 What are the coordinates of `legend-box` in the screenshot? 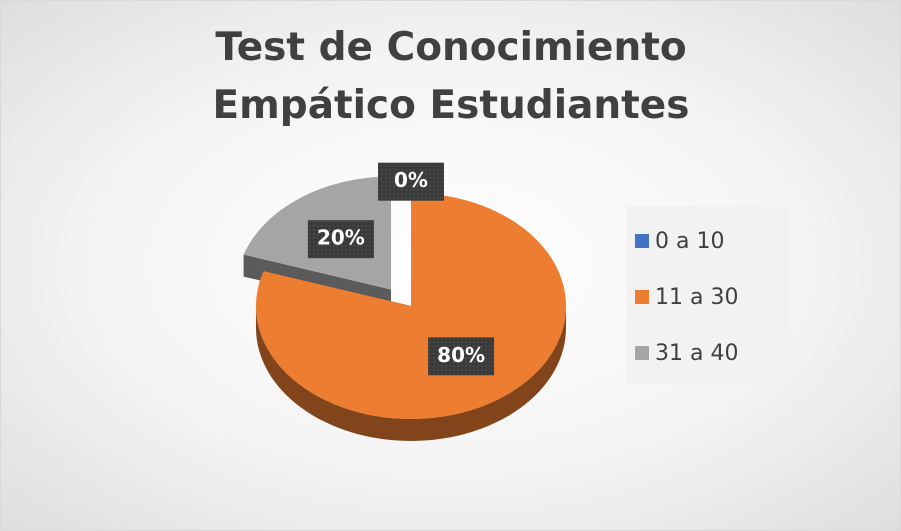 It's located at (708, 294).